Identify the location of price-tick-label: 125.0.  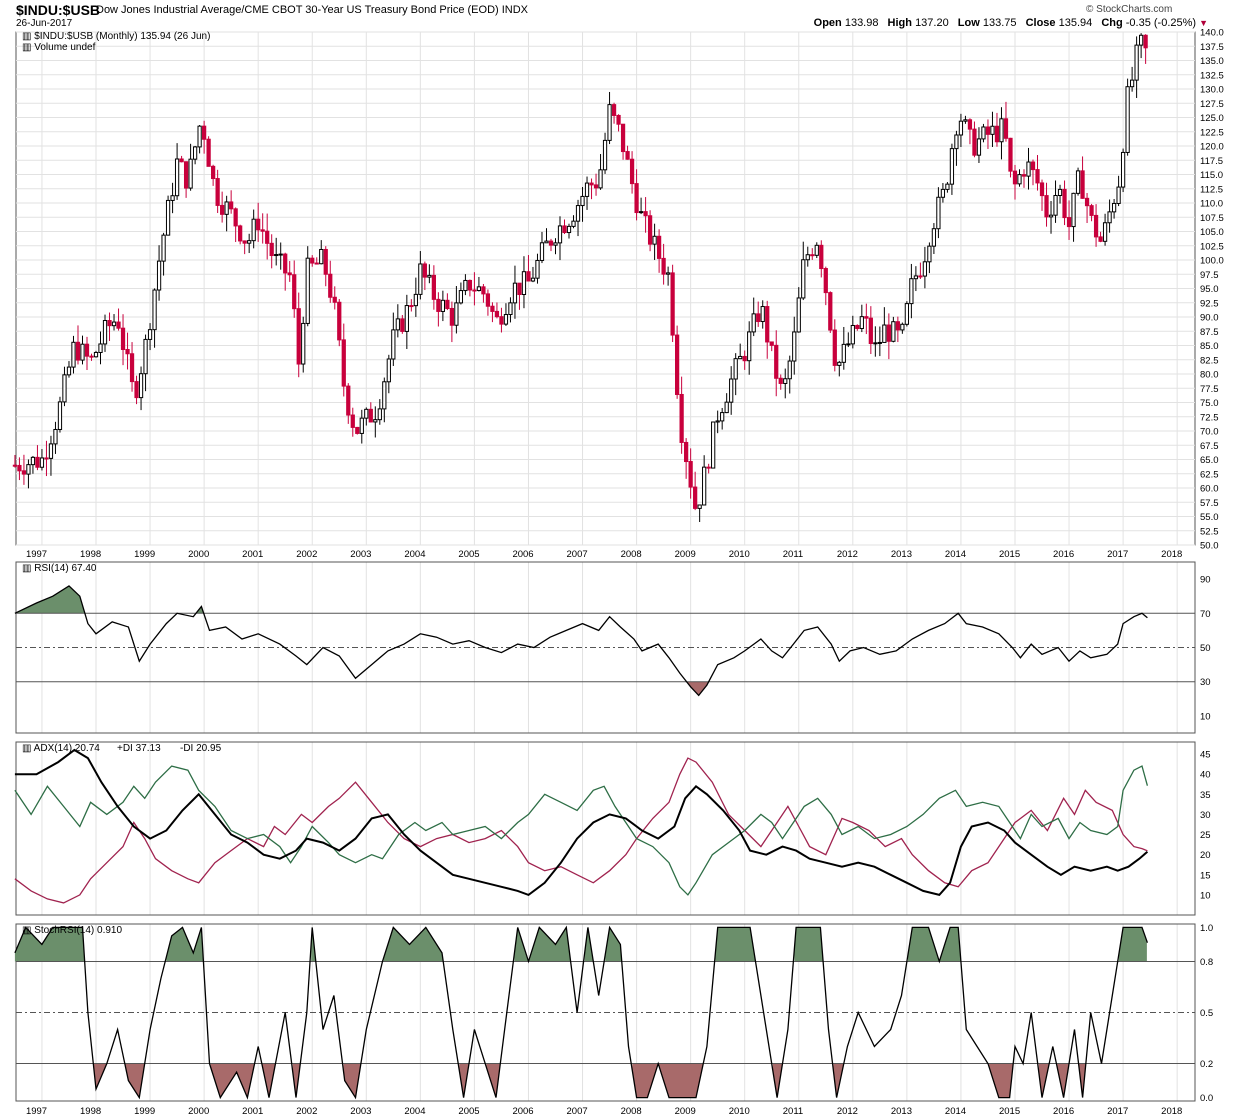
(1212, 118).